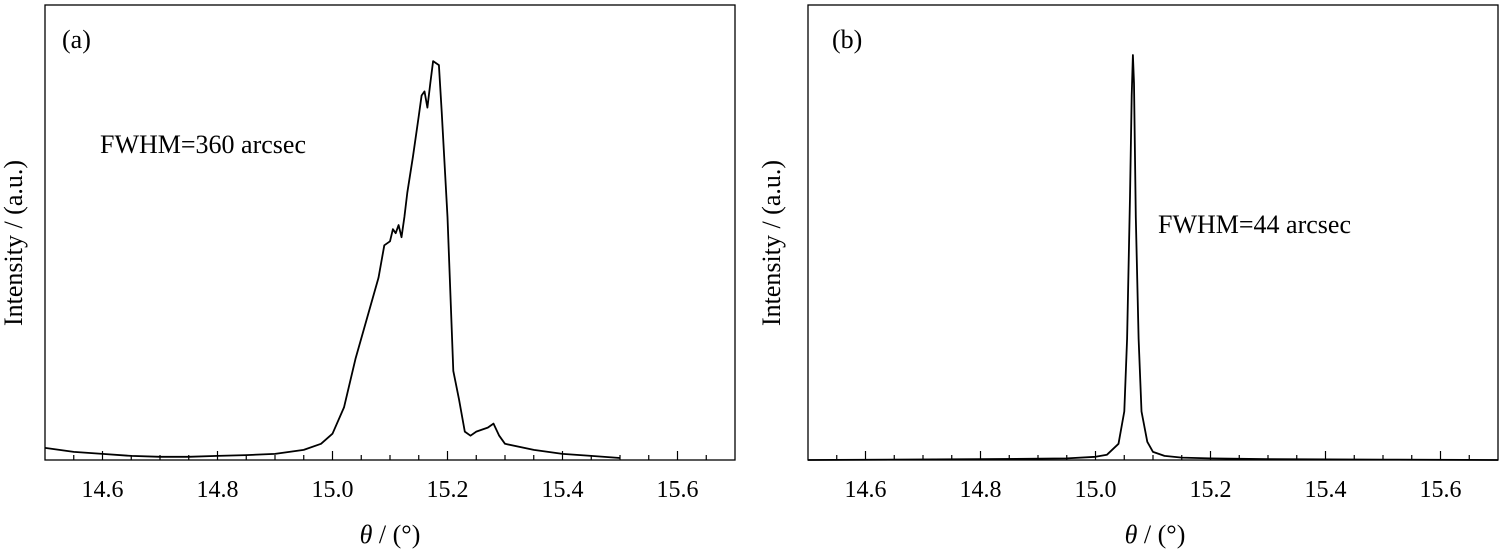 Image resolution: width=1500 pixels, height=550 pixels. Describe the element at coordinates (1161, 534) in the screenshot. I see `x-axis-unit-b: / (°)` at that location.